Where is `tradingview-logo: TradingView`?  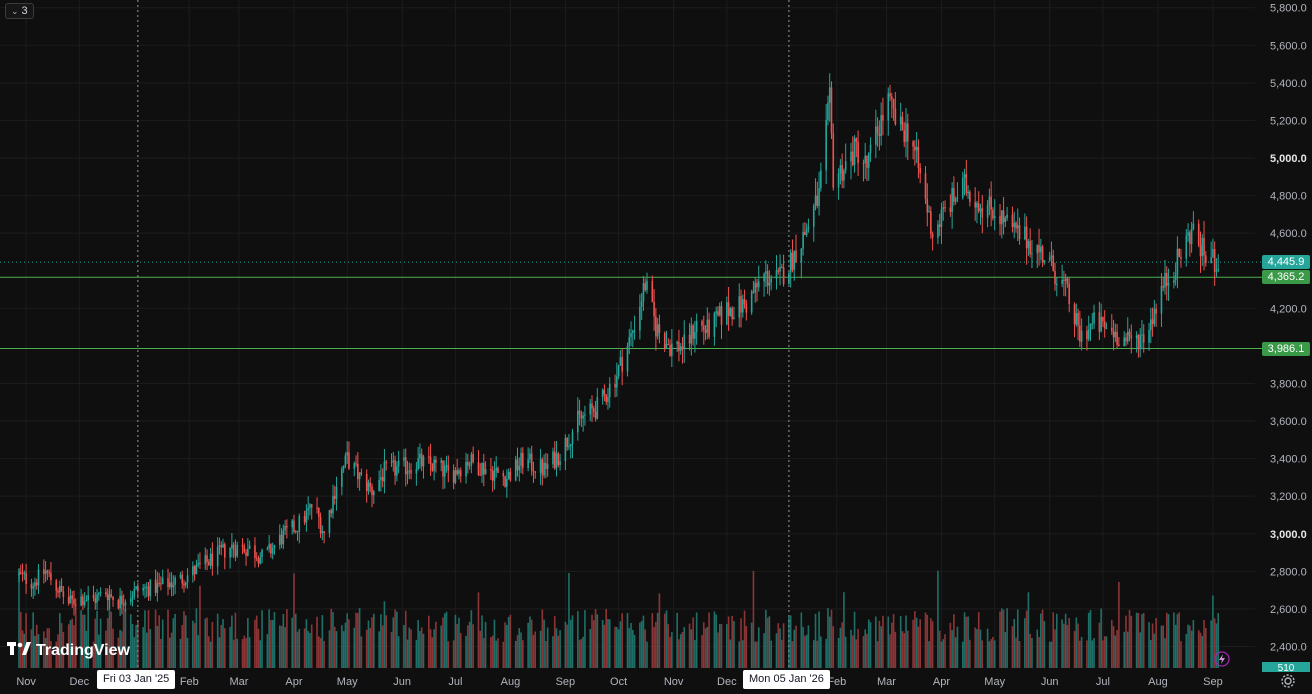 tradingview-logo: TradingView is located at coordinates (68, 651).